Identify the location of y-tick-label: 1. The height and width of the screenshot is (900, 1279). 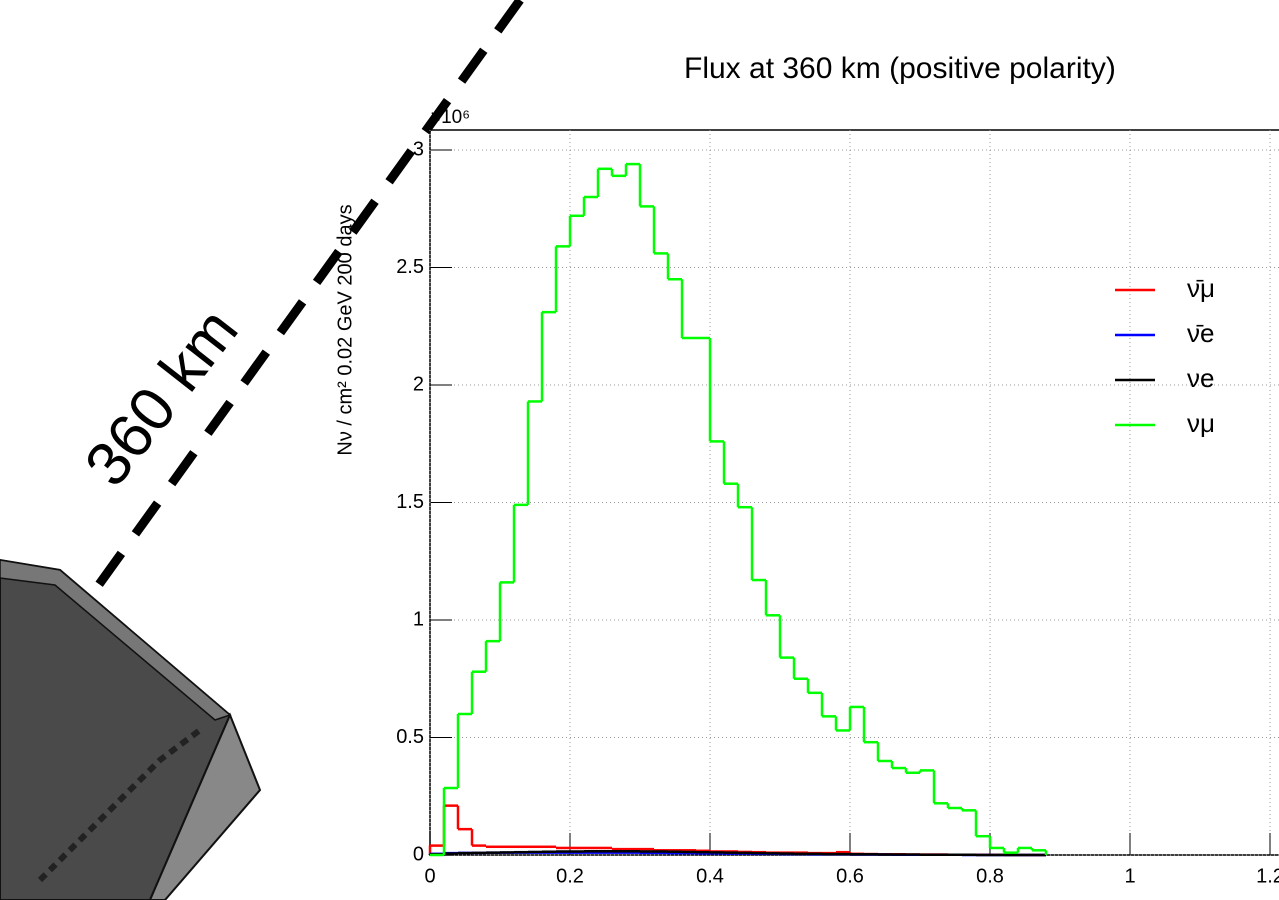
(418, 619).